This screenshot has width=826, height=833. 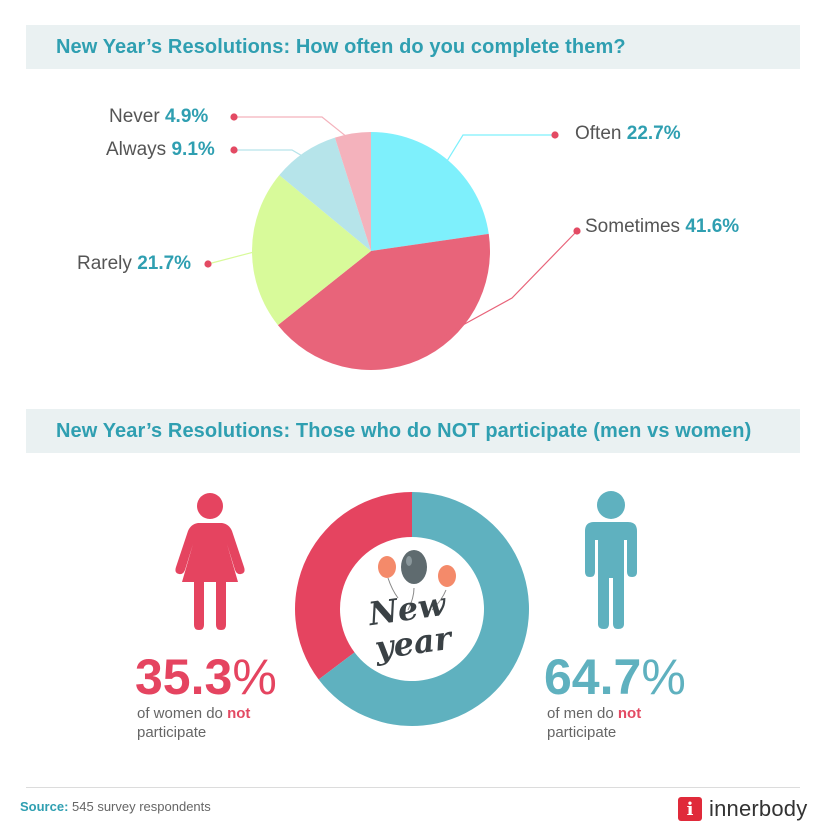 What do you see at coordinates (208, 264) in the screenshot?
I see `leader-dot-rarely` at bounding box center [208, 264].